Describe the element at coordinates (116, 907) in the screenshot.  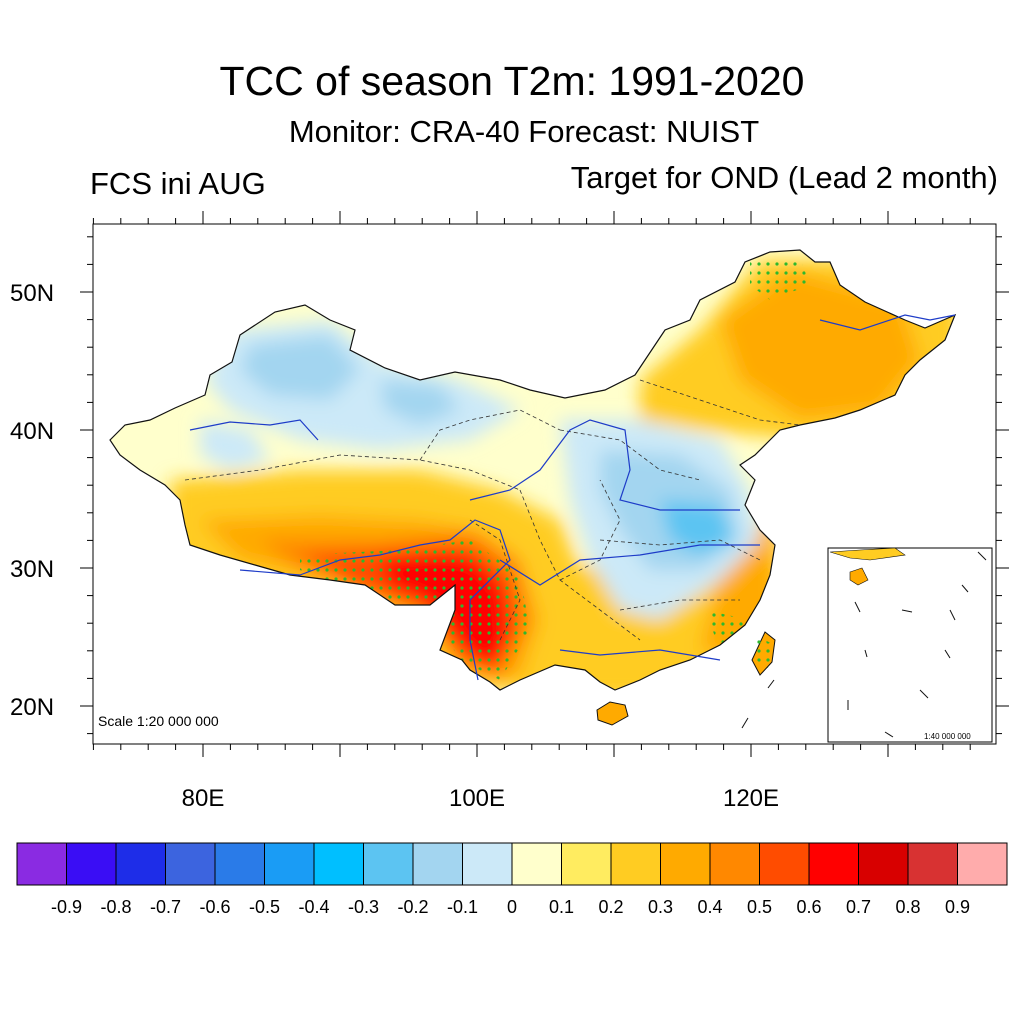
I see `colorbar-tick-label: -0.8` at that location.